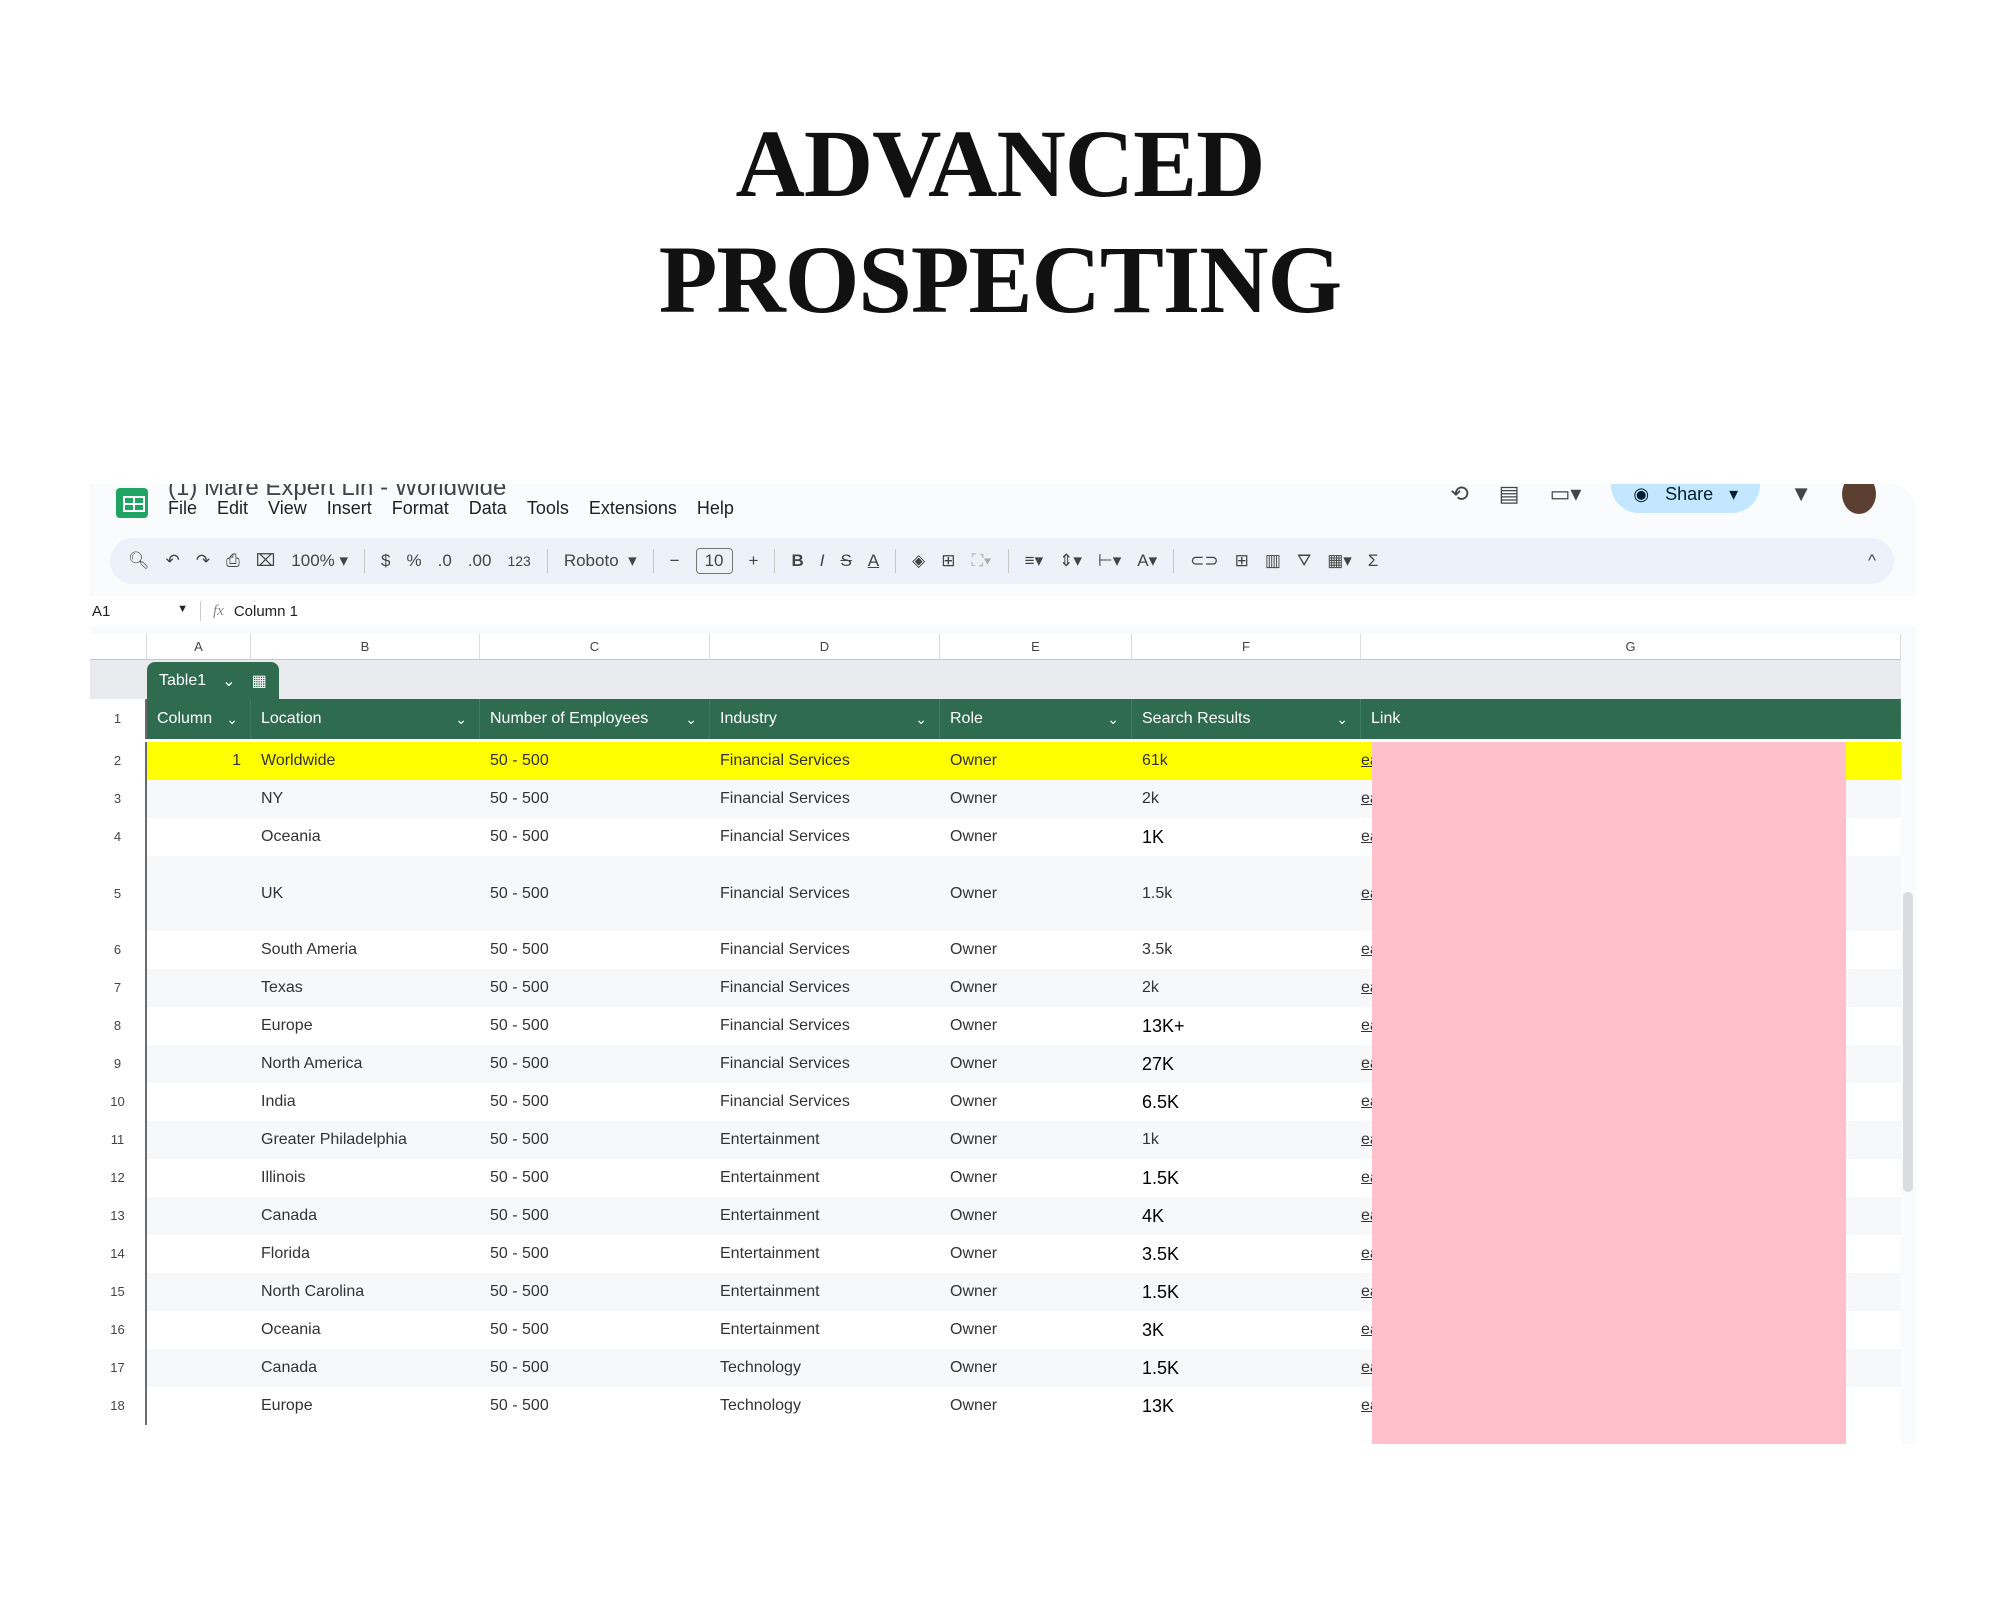  Describe the element at coordinates (118, 1330) in the screenshot. I see `row-number: 16` at that location.